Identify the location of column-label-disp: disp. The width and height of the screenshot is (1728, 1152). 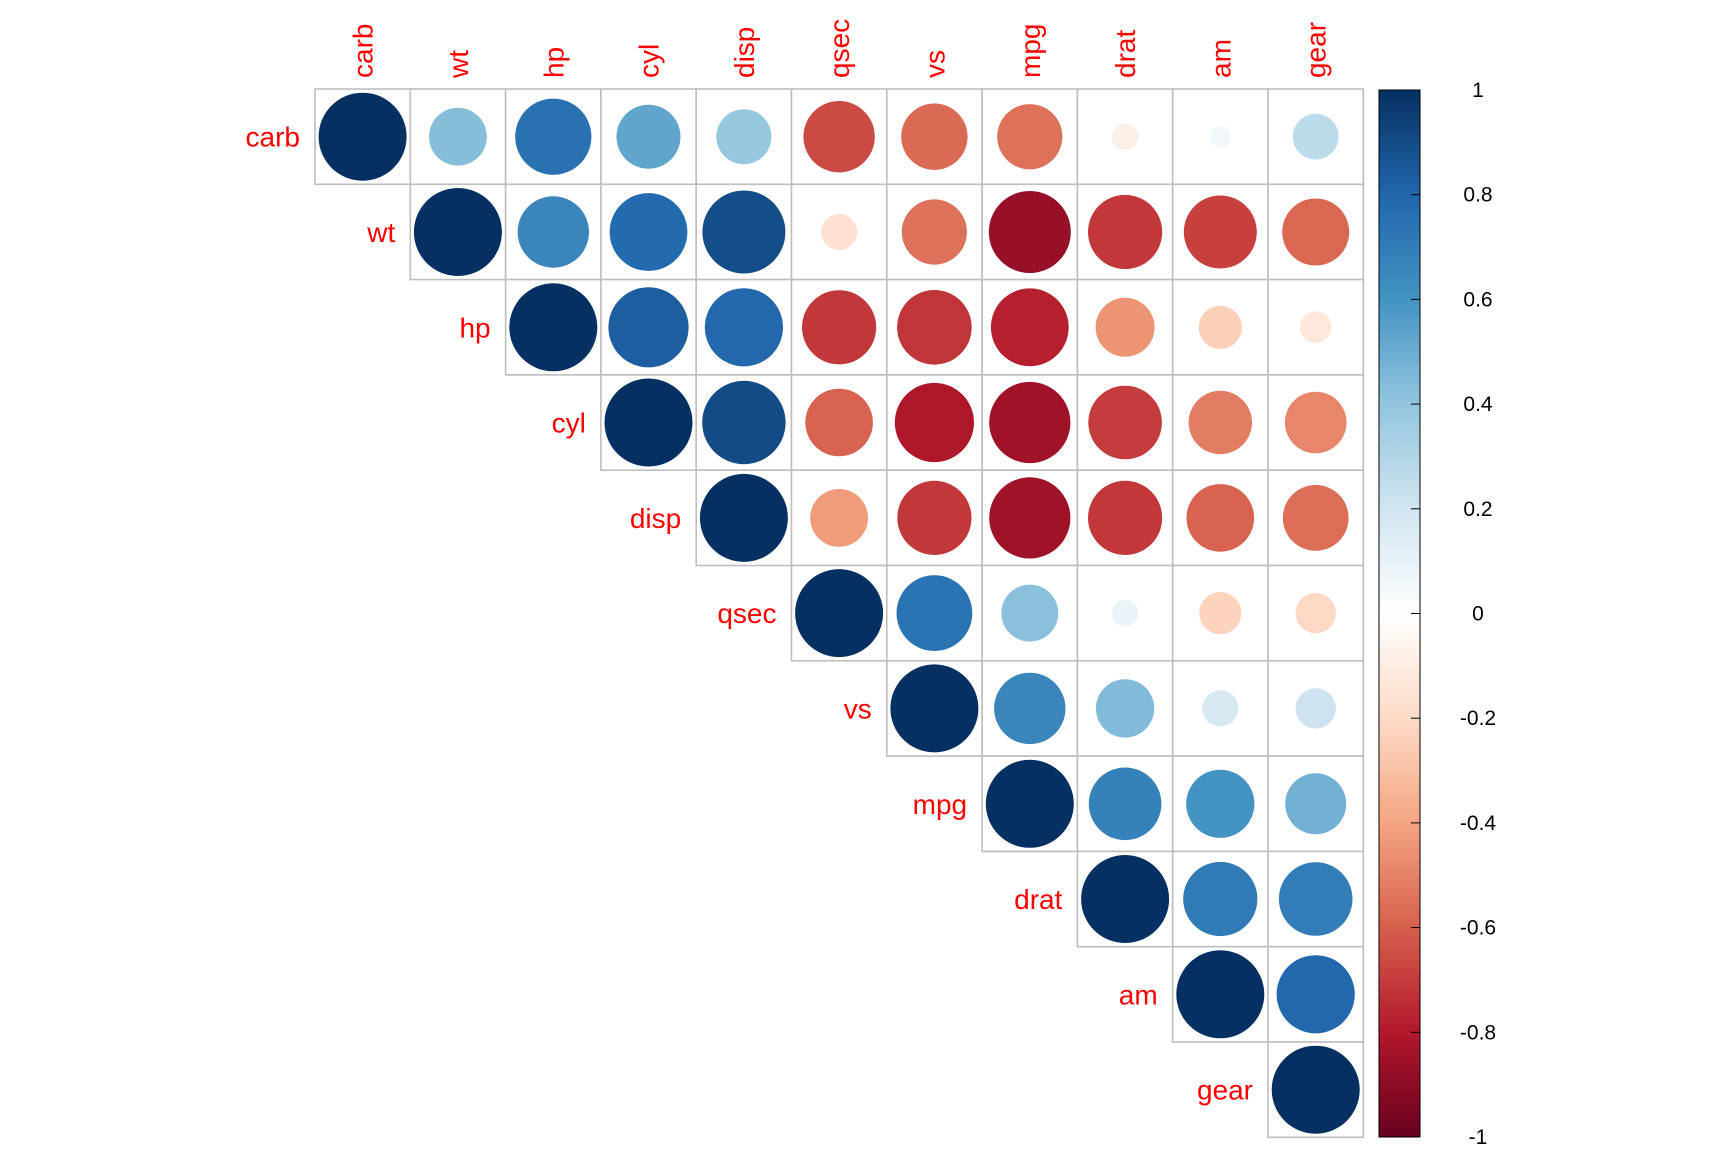
(744, 52).